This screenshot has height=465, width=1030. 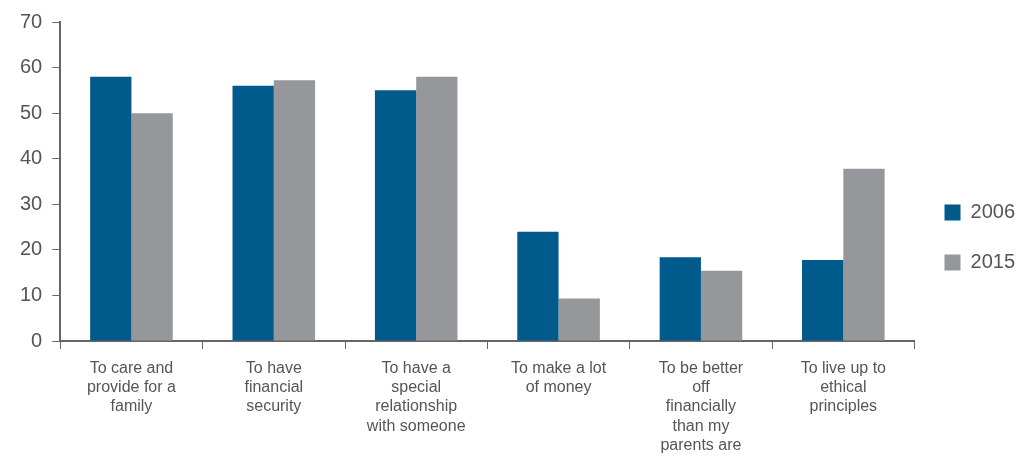 What do you see at coordinates (274, 387) in the screenshot?
I see `x-tick-label: To have financial security` at bounding box center [274, 387].